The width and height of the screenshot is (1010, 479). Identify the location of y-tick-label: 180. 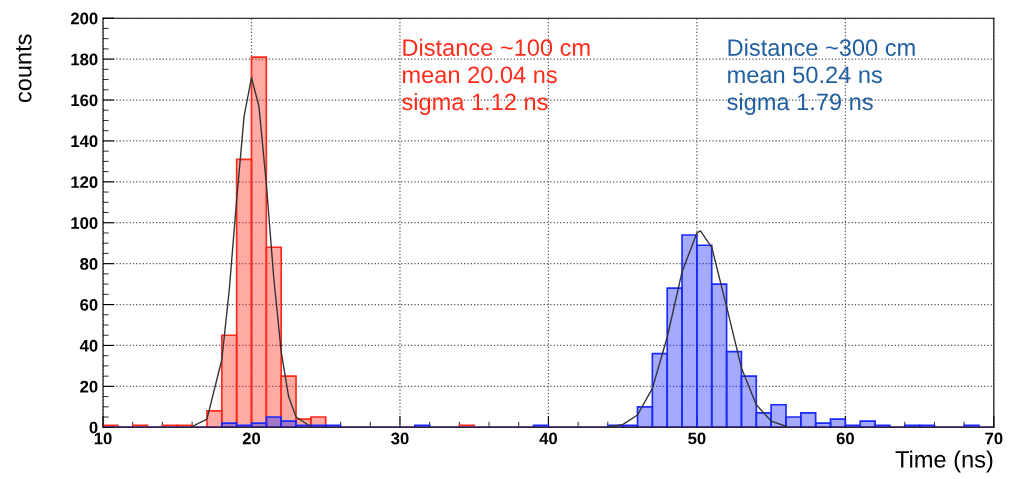
(84, 59).